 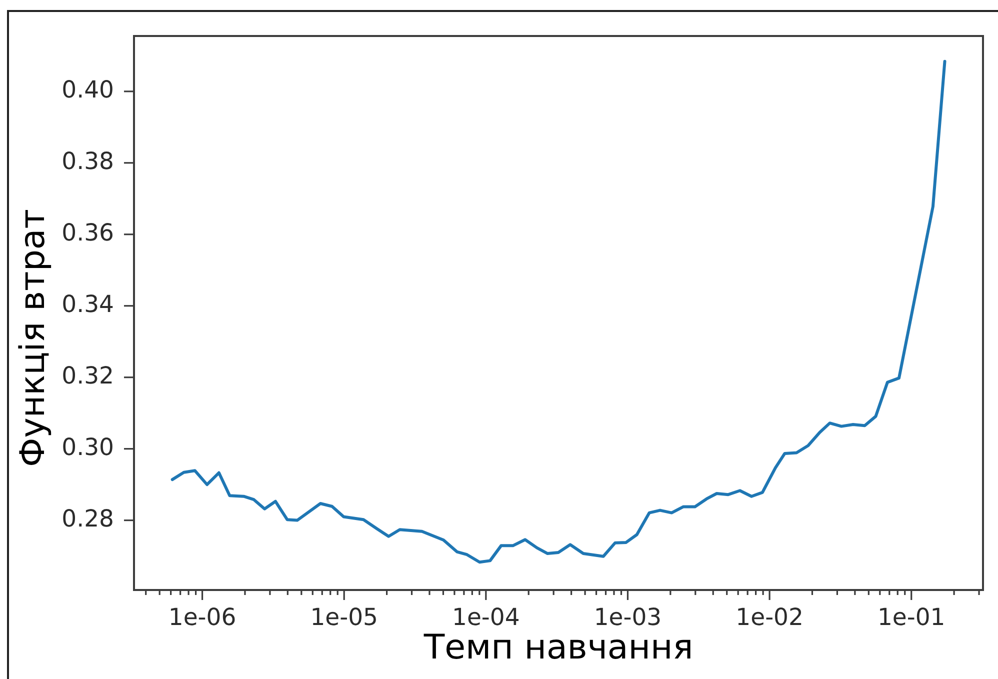 What do you see at coordinates (911, 617) in the screenshot?
I see `x-tick-label: 1e-01` at bounding box center [911, 617].